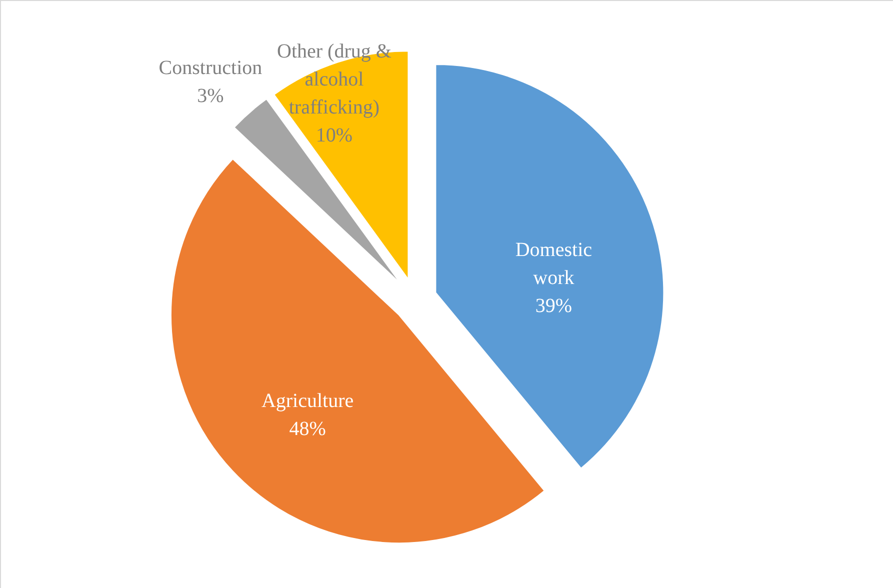 The image size is (893, 588). What do you see at coordinates (553, 306) in the screenshot?
I see `data-label: 39%` at bounding box center [553, 306].